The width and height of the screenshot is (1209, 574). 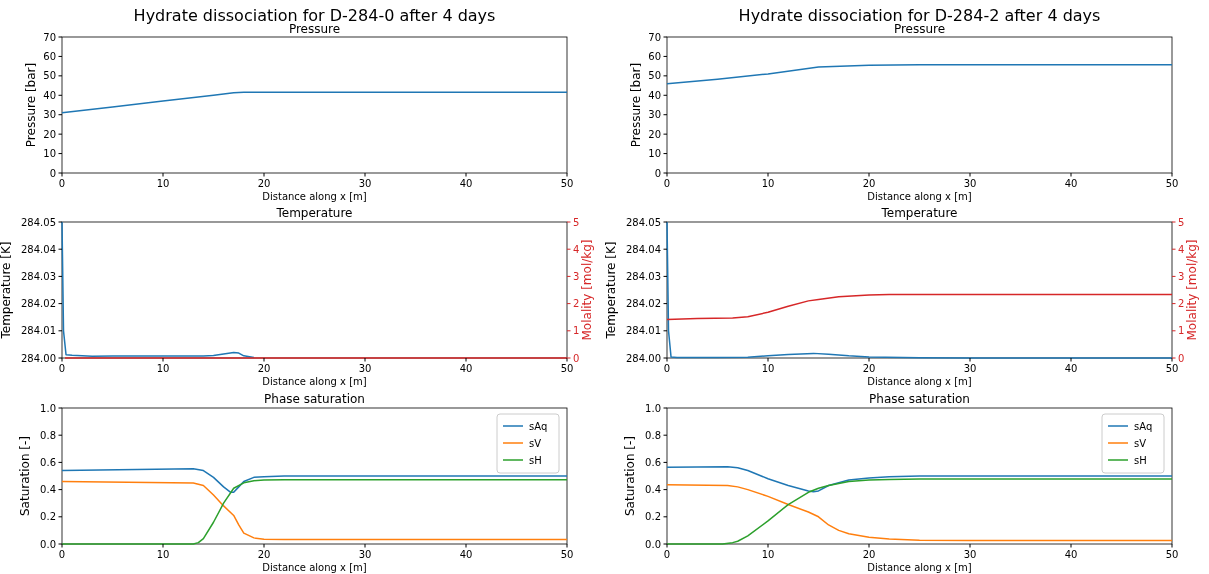 I want to click on y2-axis-title: Molality [mol/kg], so click(x=1192, y=290).